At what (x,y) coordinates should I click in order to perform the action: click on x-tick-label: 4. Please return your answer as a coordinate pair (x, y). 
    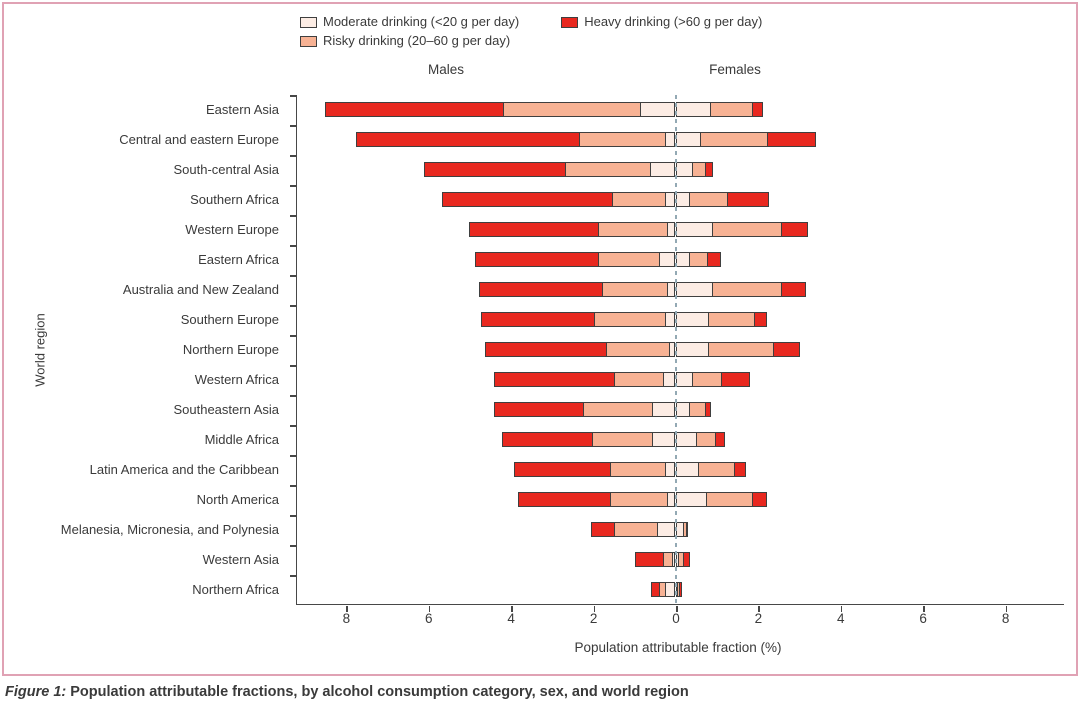
    Looking at the image, I should click on (511, 618).